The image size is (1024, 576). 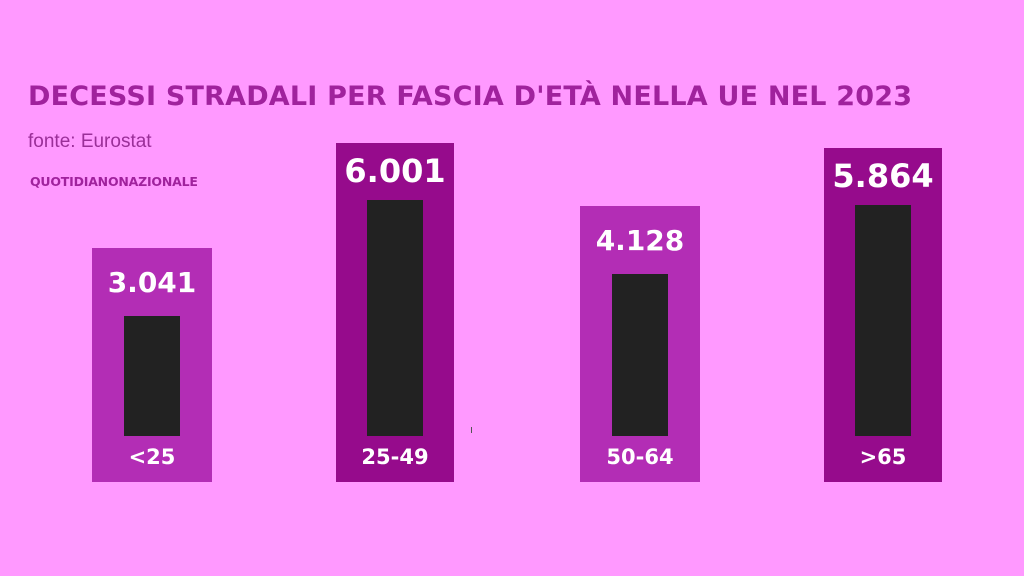 What do you see at coordinates (395, 171) in the screenshot?
I see `bar-value-label-2: 6.001` at bounding box center [395, 171].